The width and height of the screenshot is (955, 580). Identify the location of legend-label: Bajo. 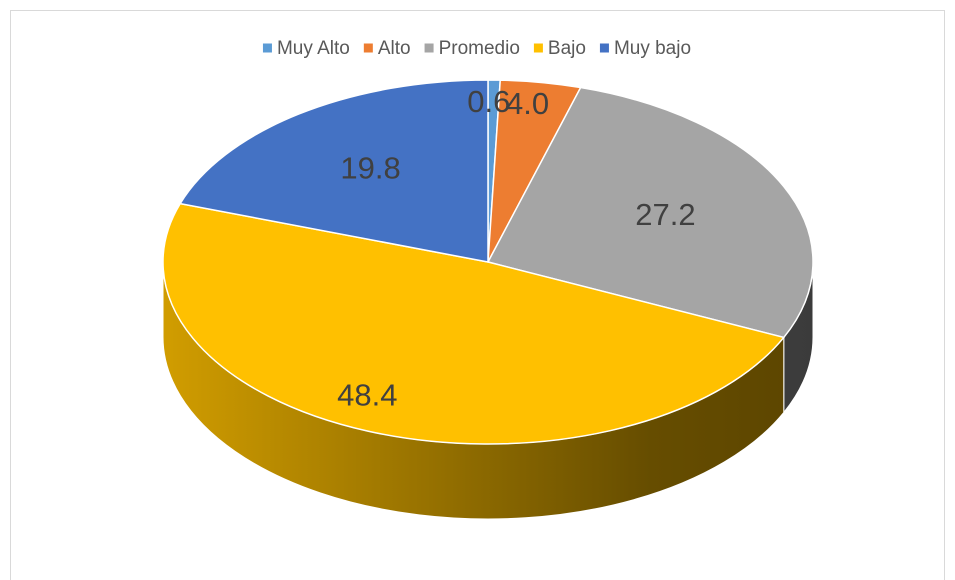
(567, 48).